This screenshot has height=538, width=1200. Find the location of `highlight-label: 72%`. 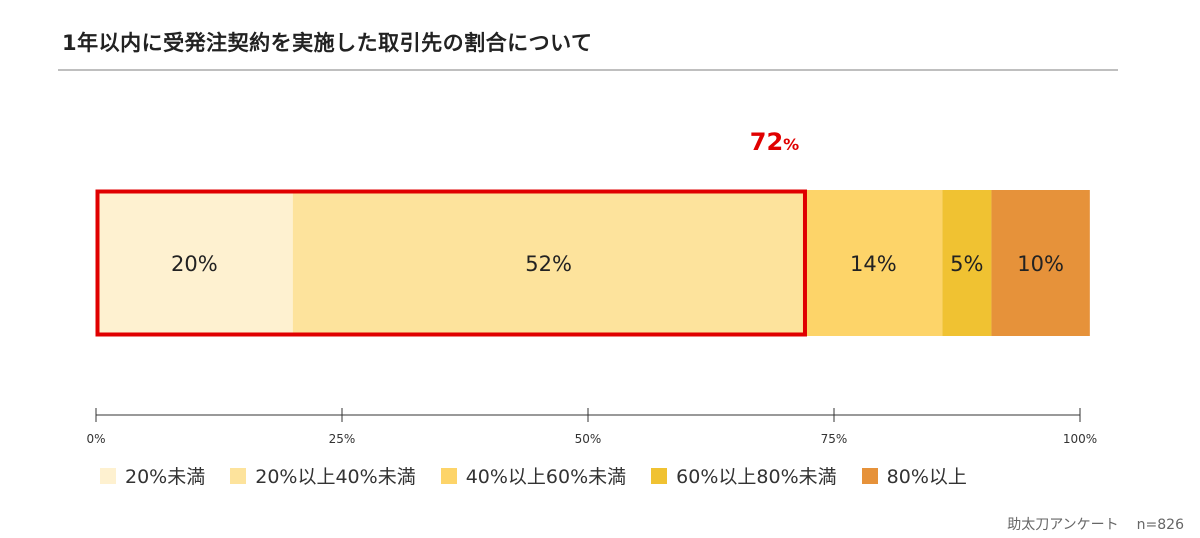

highlight-label: 72% is located at coordinates (774, 142).